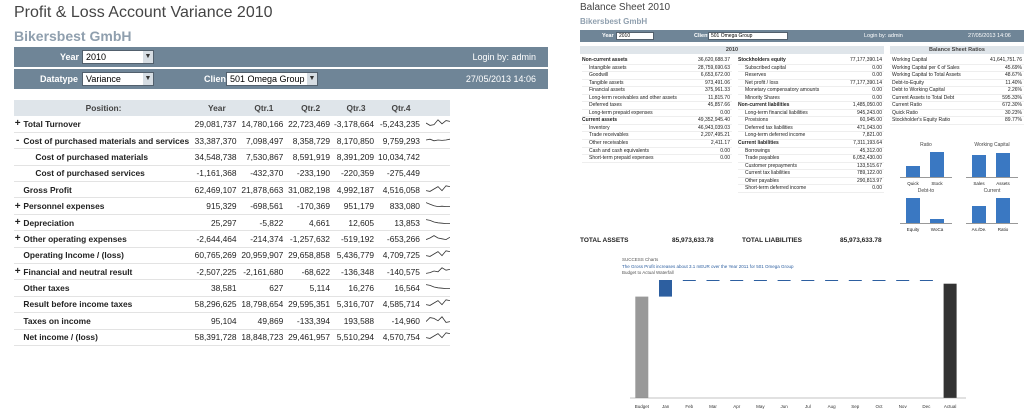  I want to click on list-item: Debt to Working Capital 2.26%, so click(957, 91).